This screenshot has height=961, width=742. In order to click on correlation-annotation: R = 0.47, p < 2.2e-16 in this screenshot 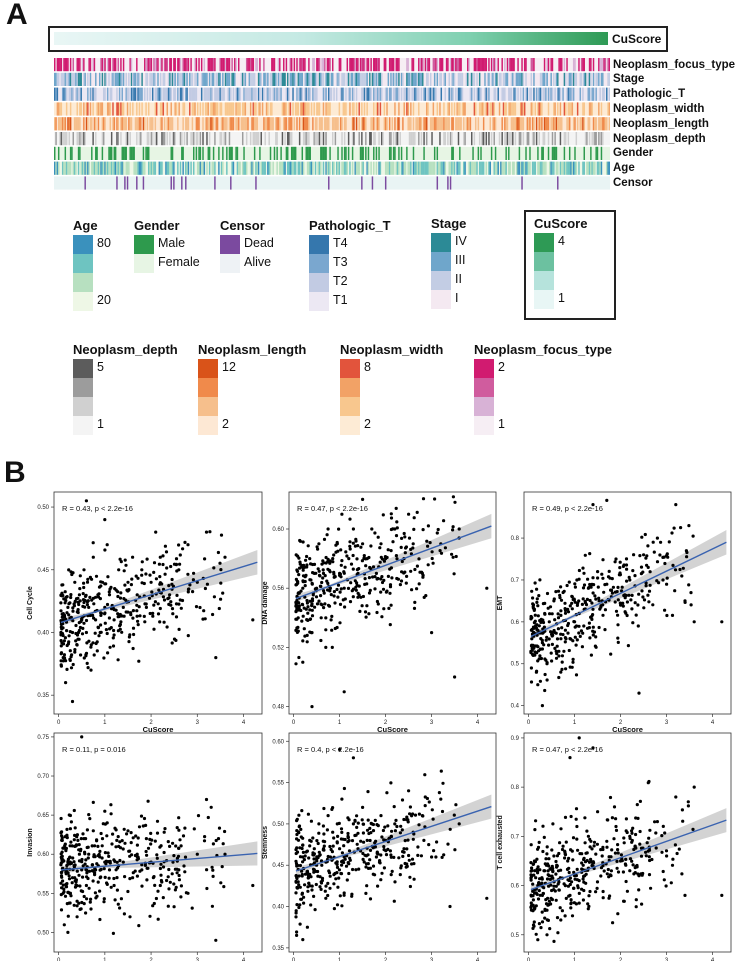, I will do `click(332, 508)`.